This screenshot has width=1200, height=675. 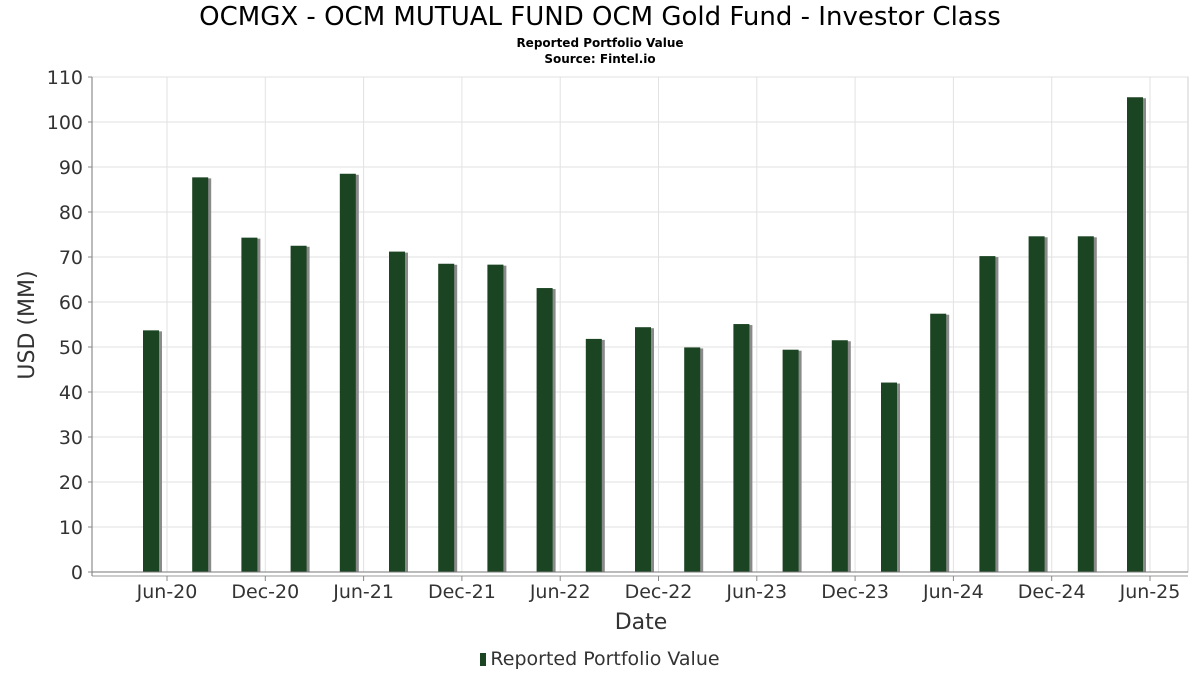 I want to click on legend: Reported Portfolio Value, so click(x=600, y=659).